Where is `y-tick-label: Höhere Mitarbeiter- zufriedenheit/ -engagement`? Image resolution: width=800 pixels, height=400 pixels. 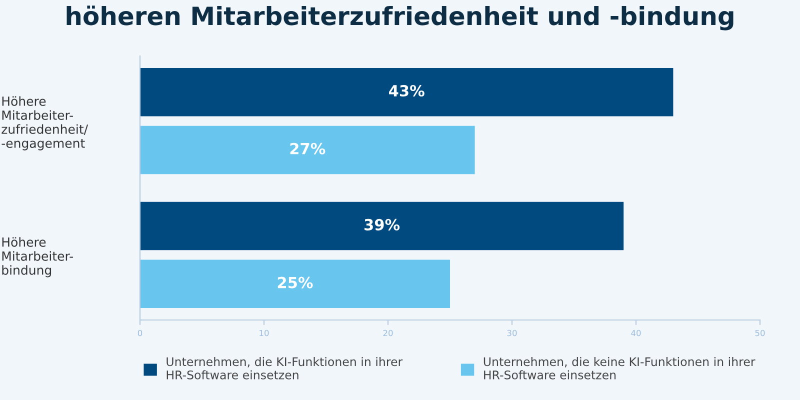 y-tick-label: Höhere Mitarbeiter- zufriedenheit/ -engagement is located at coordinates (45, 123).